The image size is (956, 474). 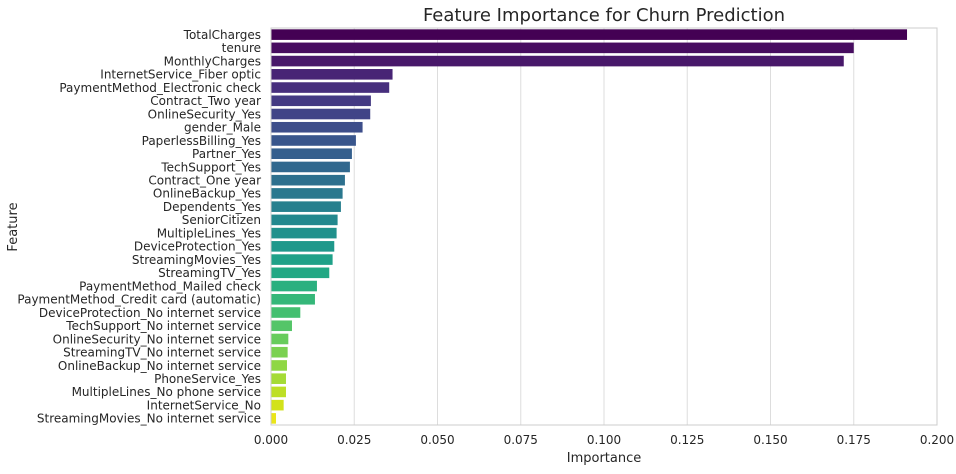 What do you see at coordinates (687, 440) in the screenshot?
I see `x-tick-label: 0.125` at bounding box center [687, 440].